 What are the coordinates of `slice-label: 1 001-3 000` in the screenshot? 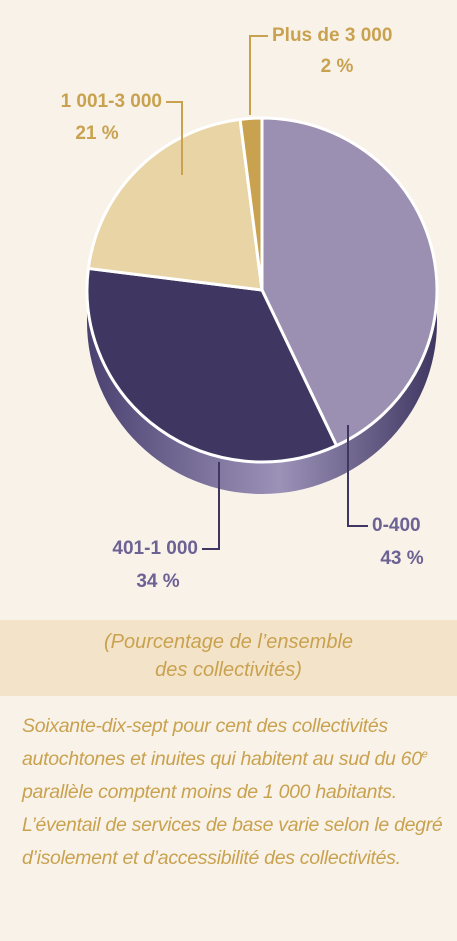 It's located at (111, 101).